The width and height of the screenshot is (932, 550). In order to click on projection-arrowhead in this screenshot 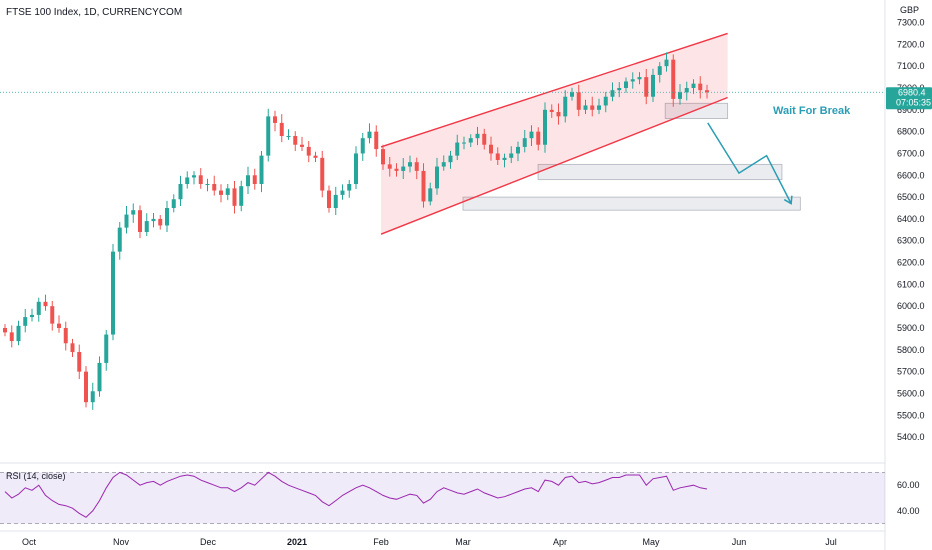, I will do `click(788, 200)`.